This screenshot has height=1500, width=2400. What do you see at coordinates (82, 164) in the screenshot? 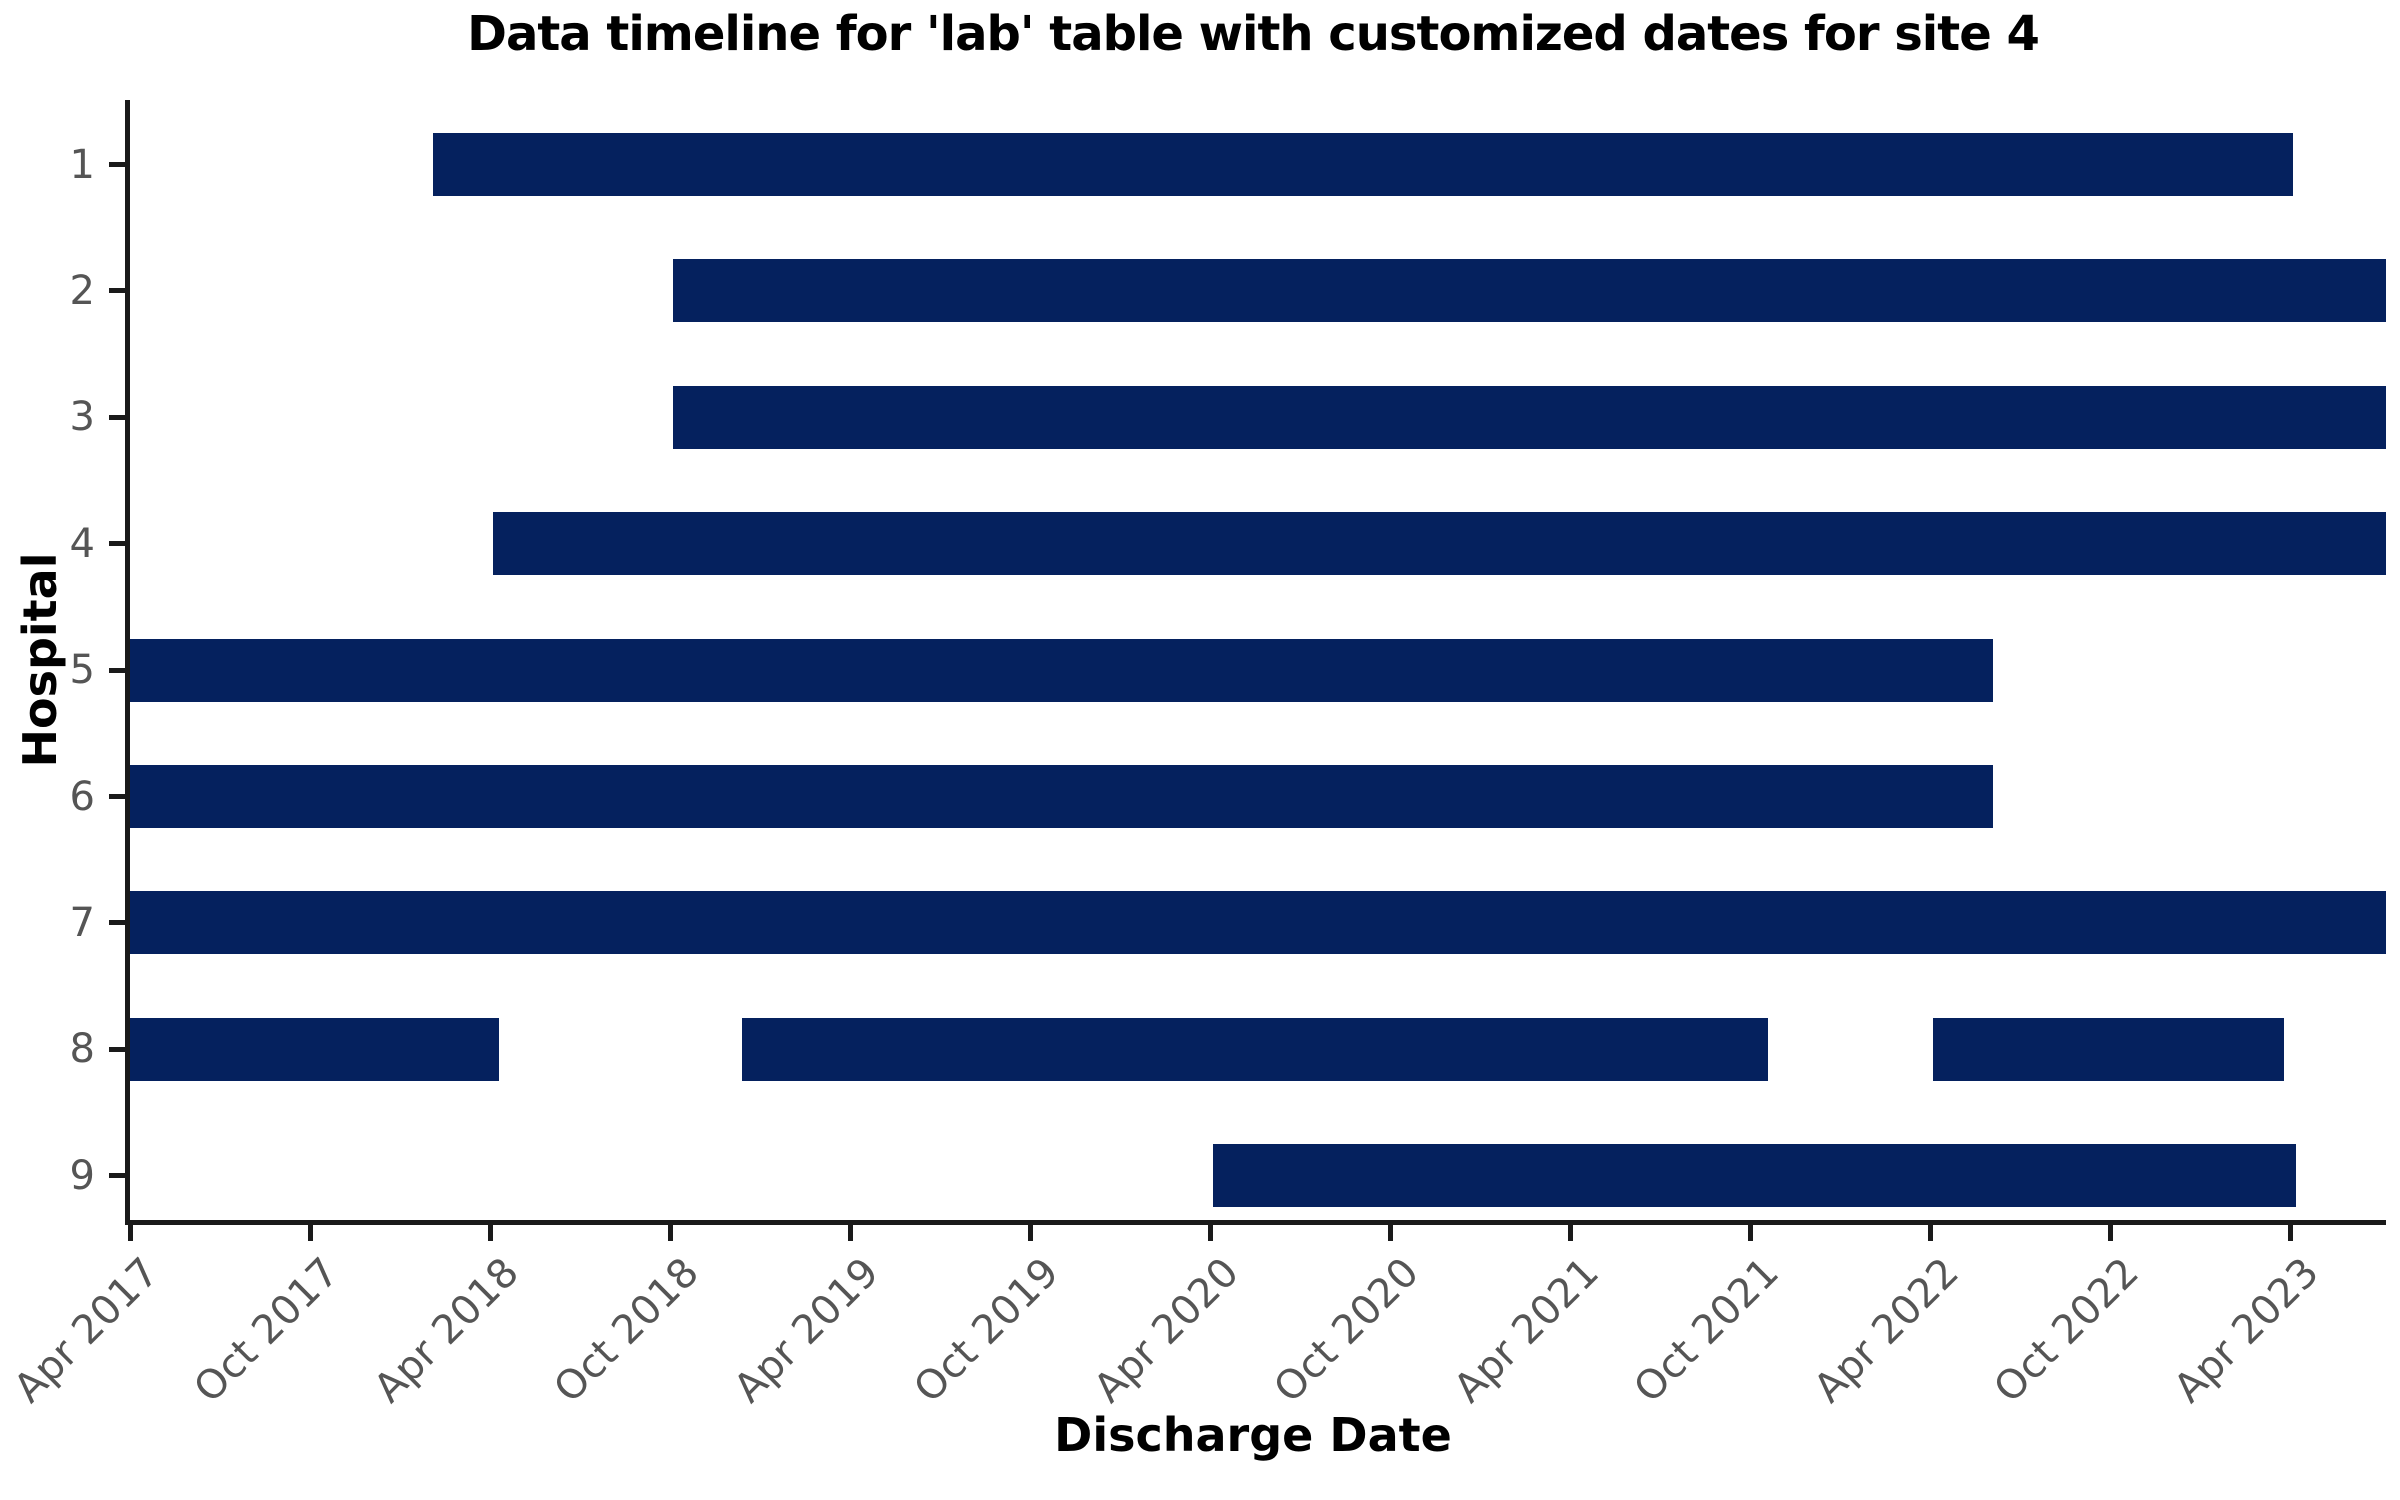
I see `y-tick-label: 1` at bounding box center [82, 164].